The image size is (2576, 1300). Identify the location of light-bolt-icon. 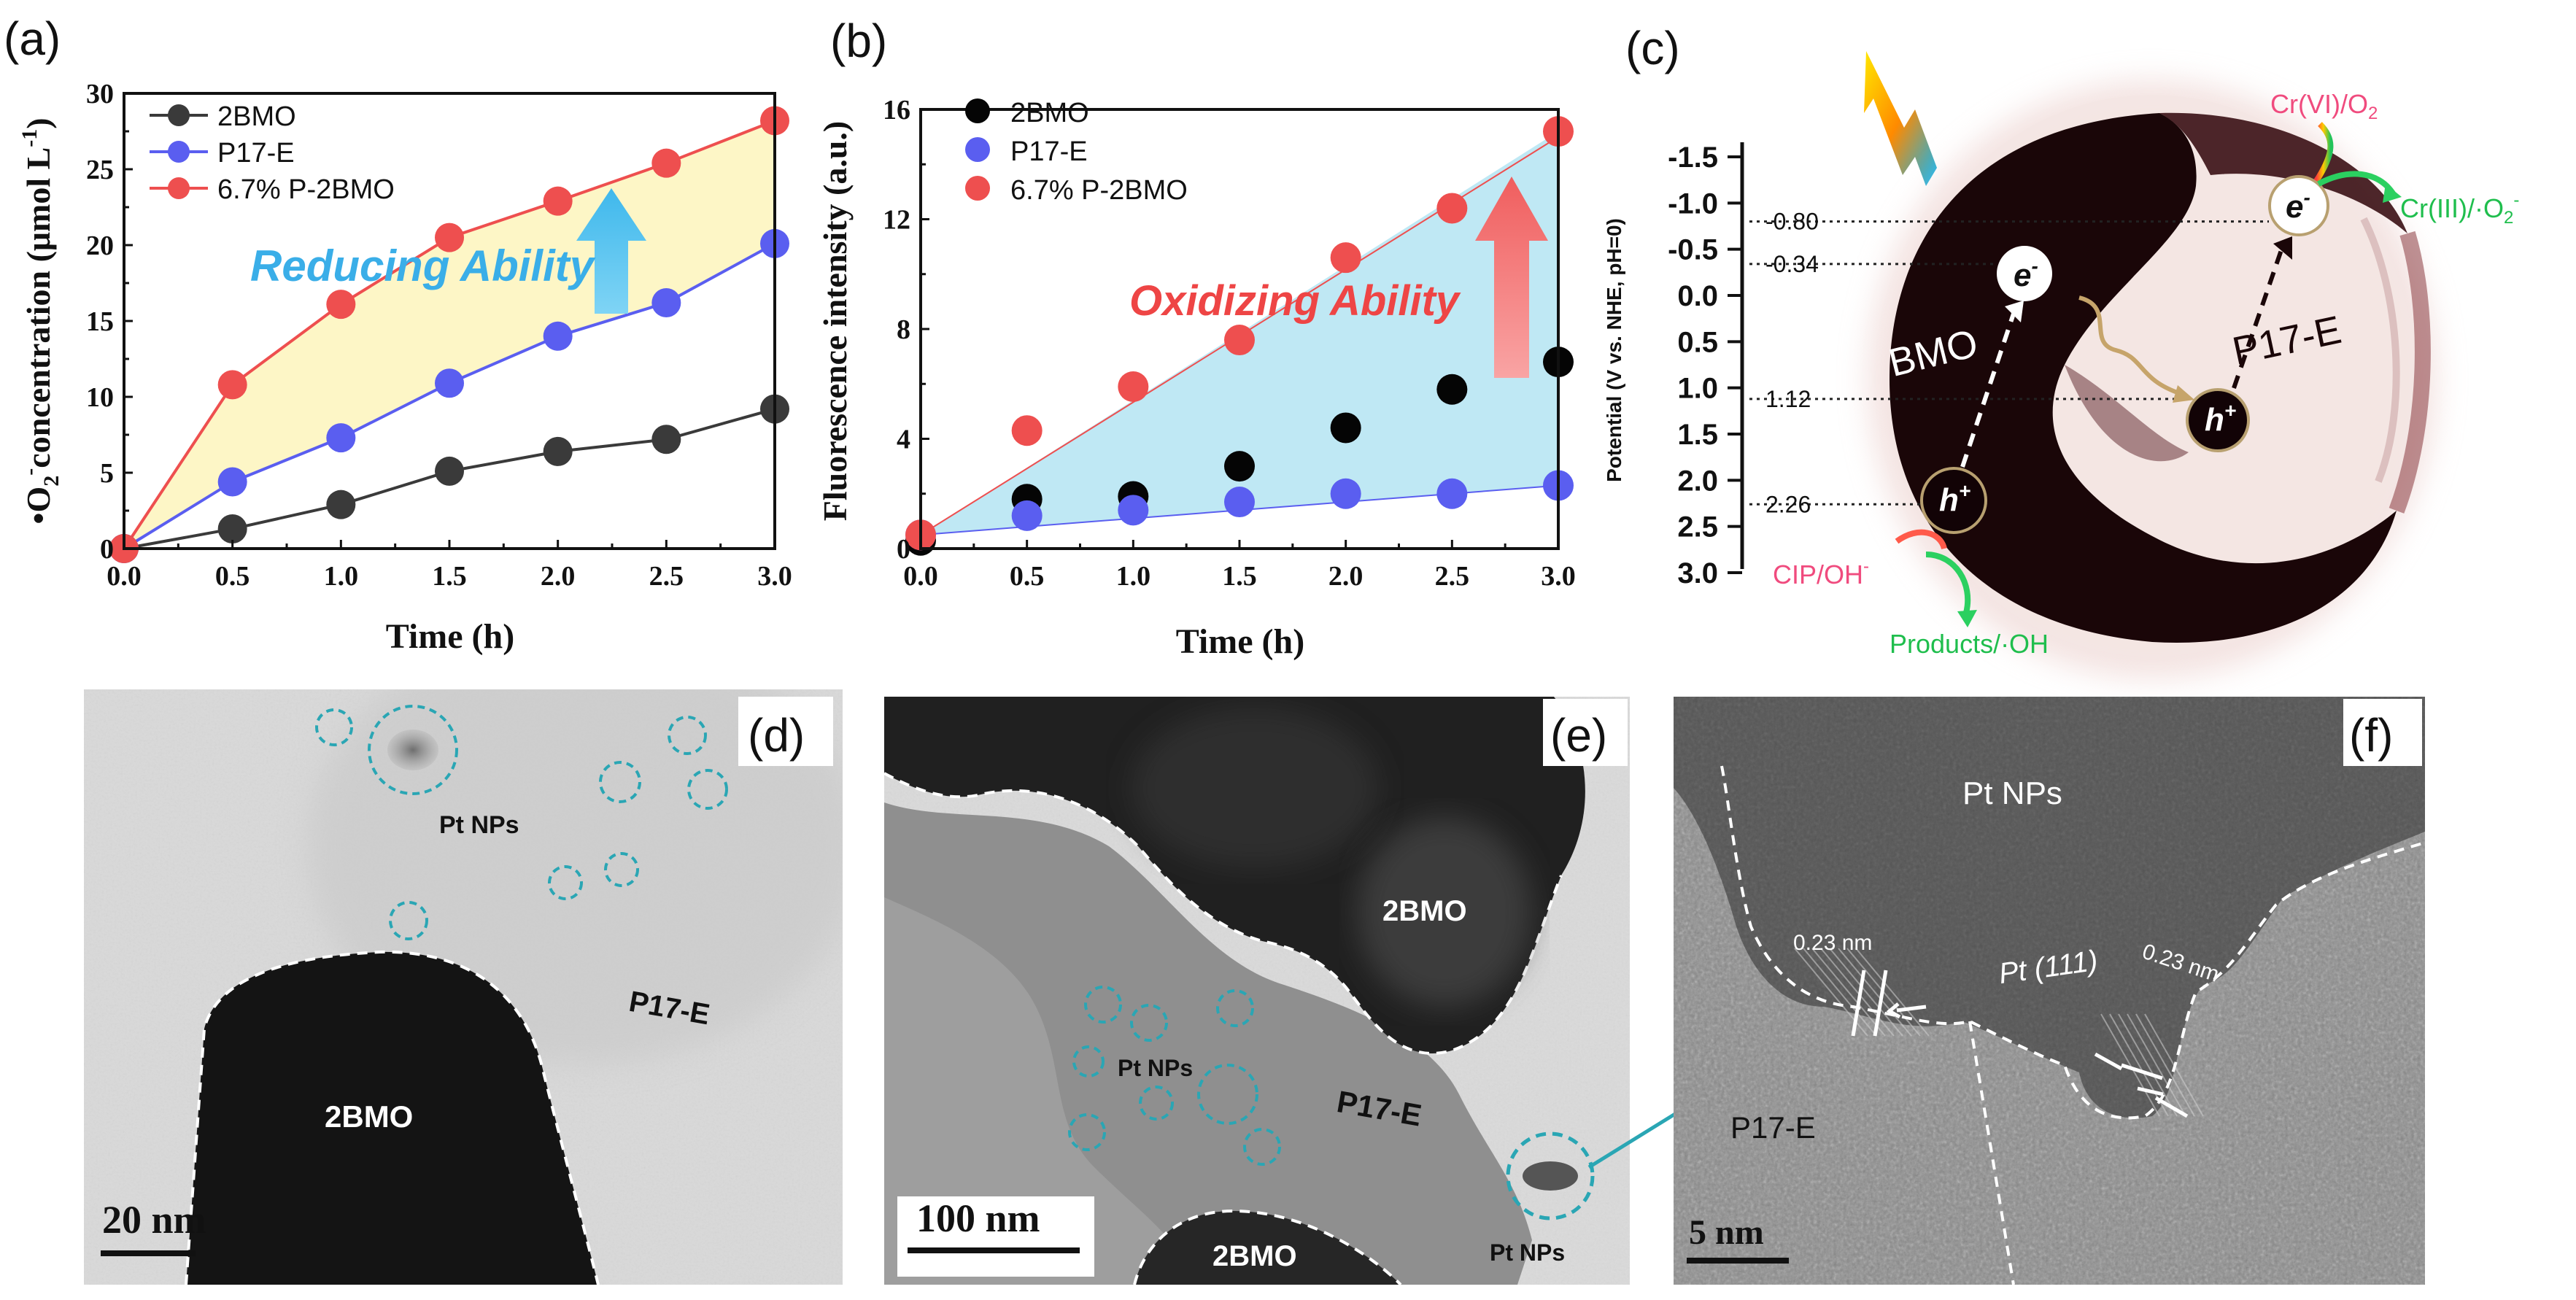
(1900, 118).